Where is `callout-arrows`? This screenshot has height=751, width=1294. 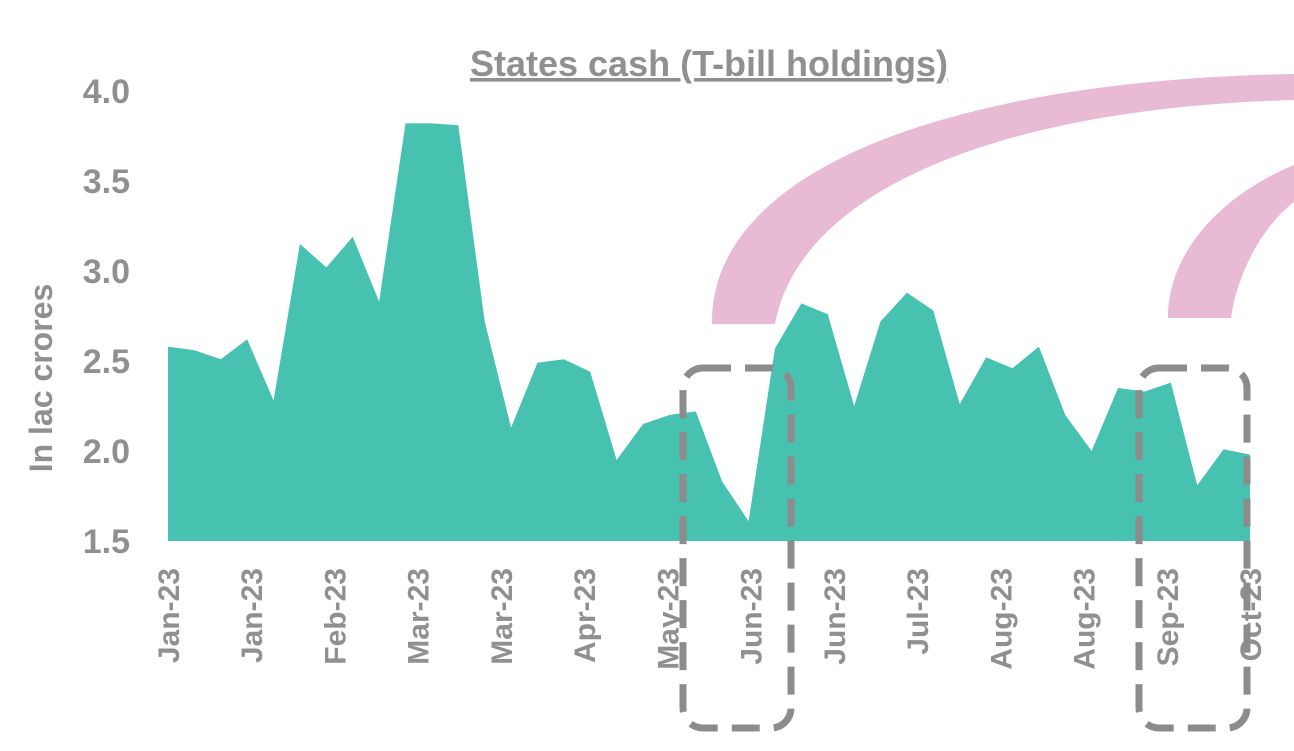 callout-arrows is located at coordinates (1002, 199).